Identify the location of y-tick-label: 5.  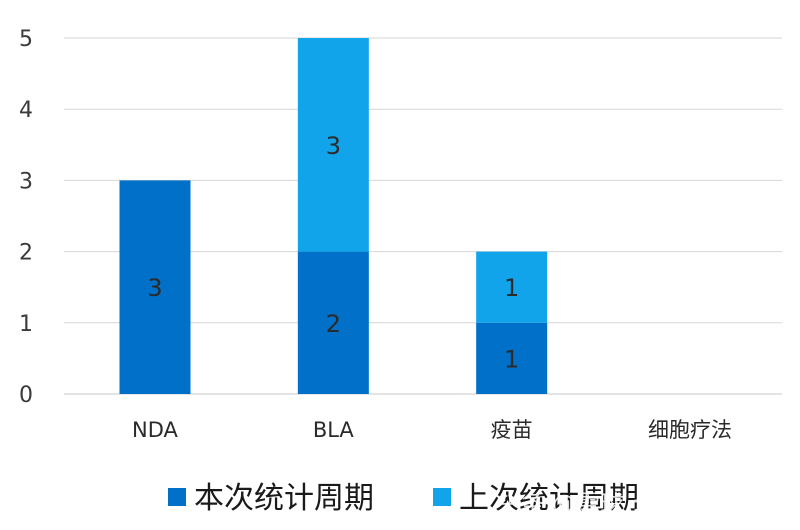
(26, 39).